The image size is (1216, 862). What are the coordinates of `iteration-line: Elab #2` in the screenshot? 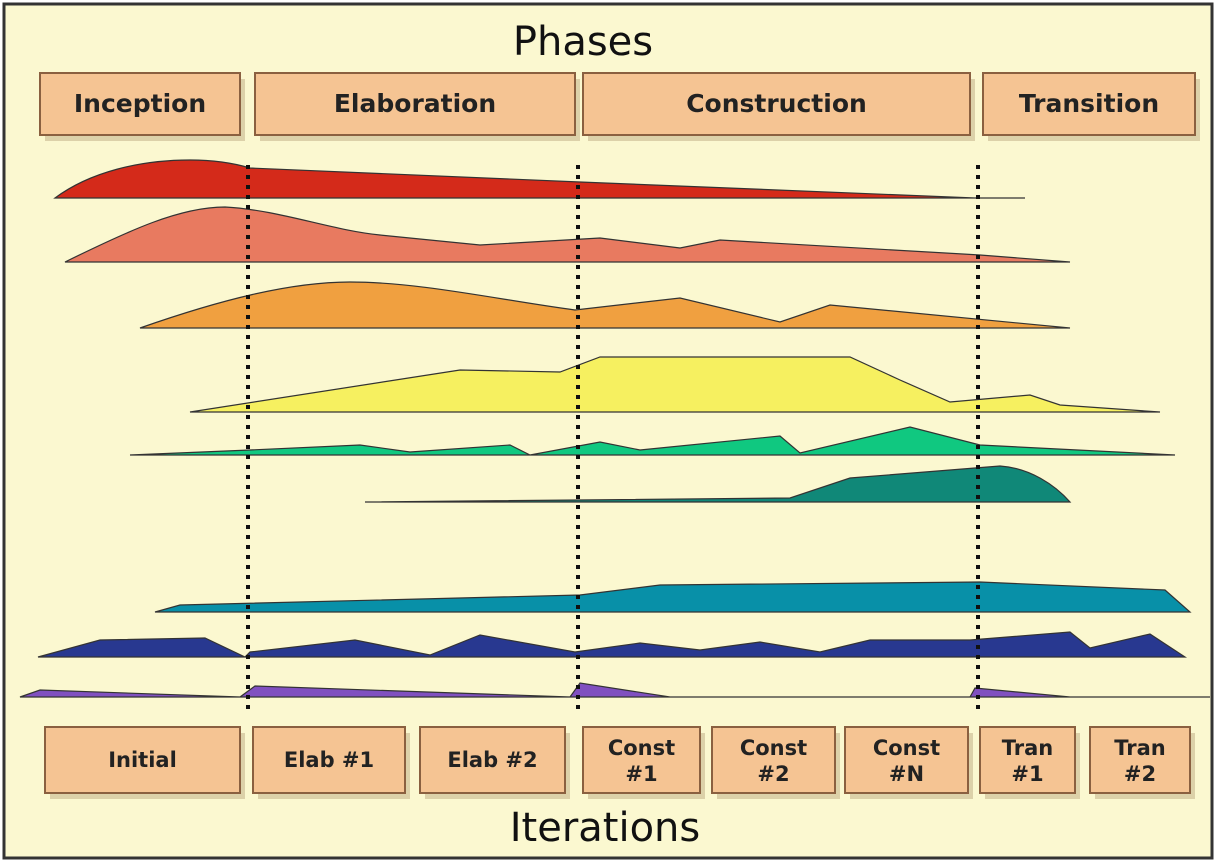 It's located at (492, 760).